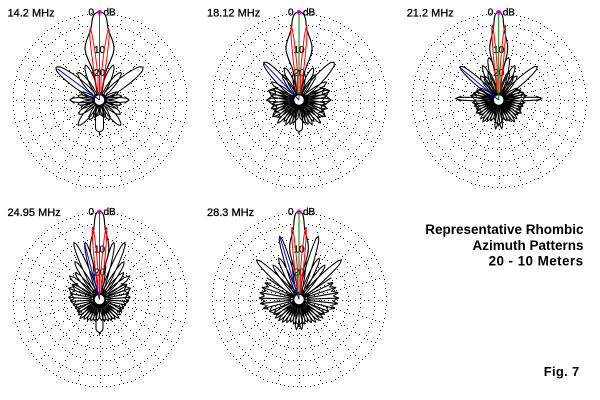  I want to click on svg-text: Fig. 7, so click(562, 371).